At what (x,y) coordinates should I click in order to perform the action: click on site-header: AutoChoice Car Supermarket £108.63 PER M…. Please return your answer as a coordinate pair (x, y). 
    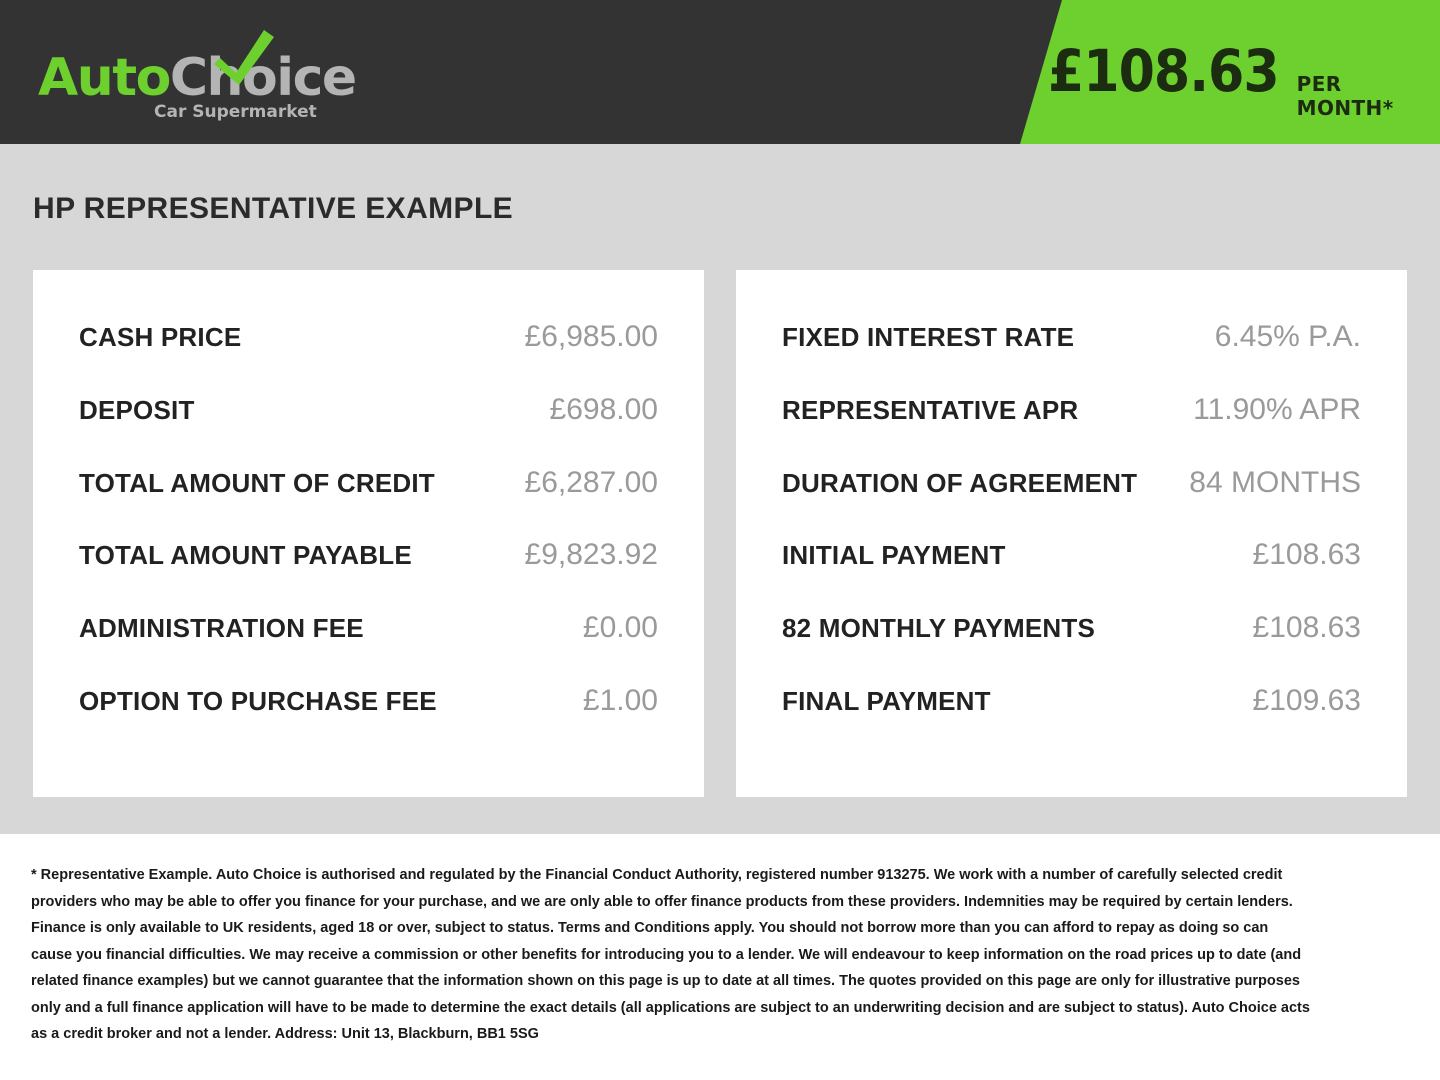
    Looking at the image, I should click on (720, 72).